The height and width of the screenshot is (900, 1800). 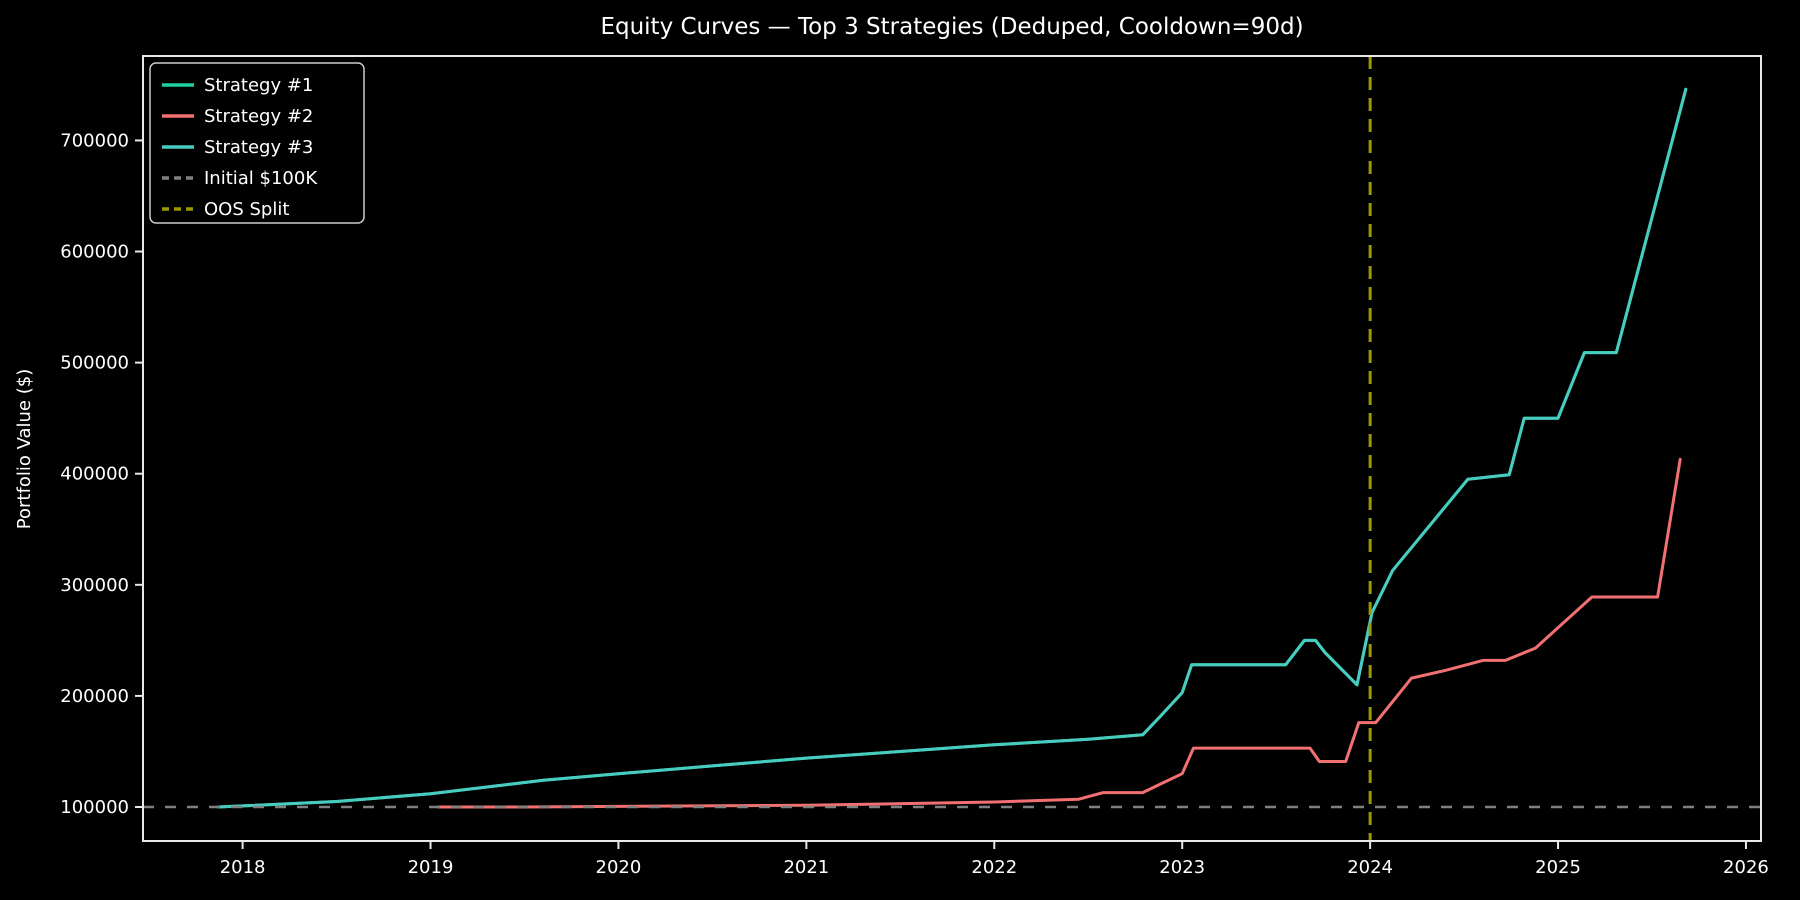 I want to click on x-tick-label: 2026, so click(x=1746, y=867).